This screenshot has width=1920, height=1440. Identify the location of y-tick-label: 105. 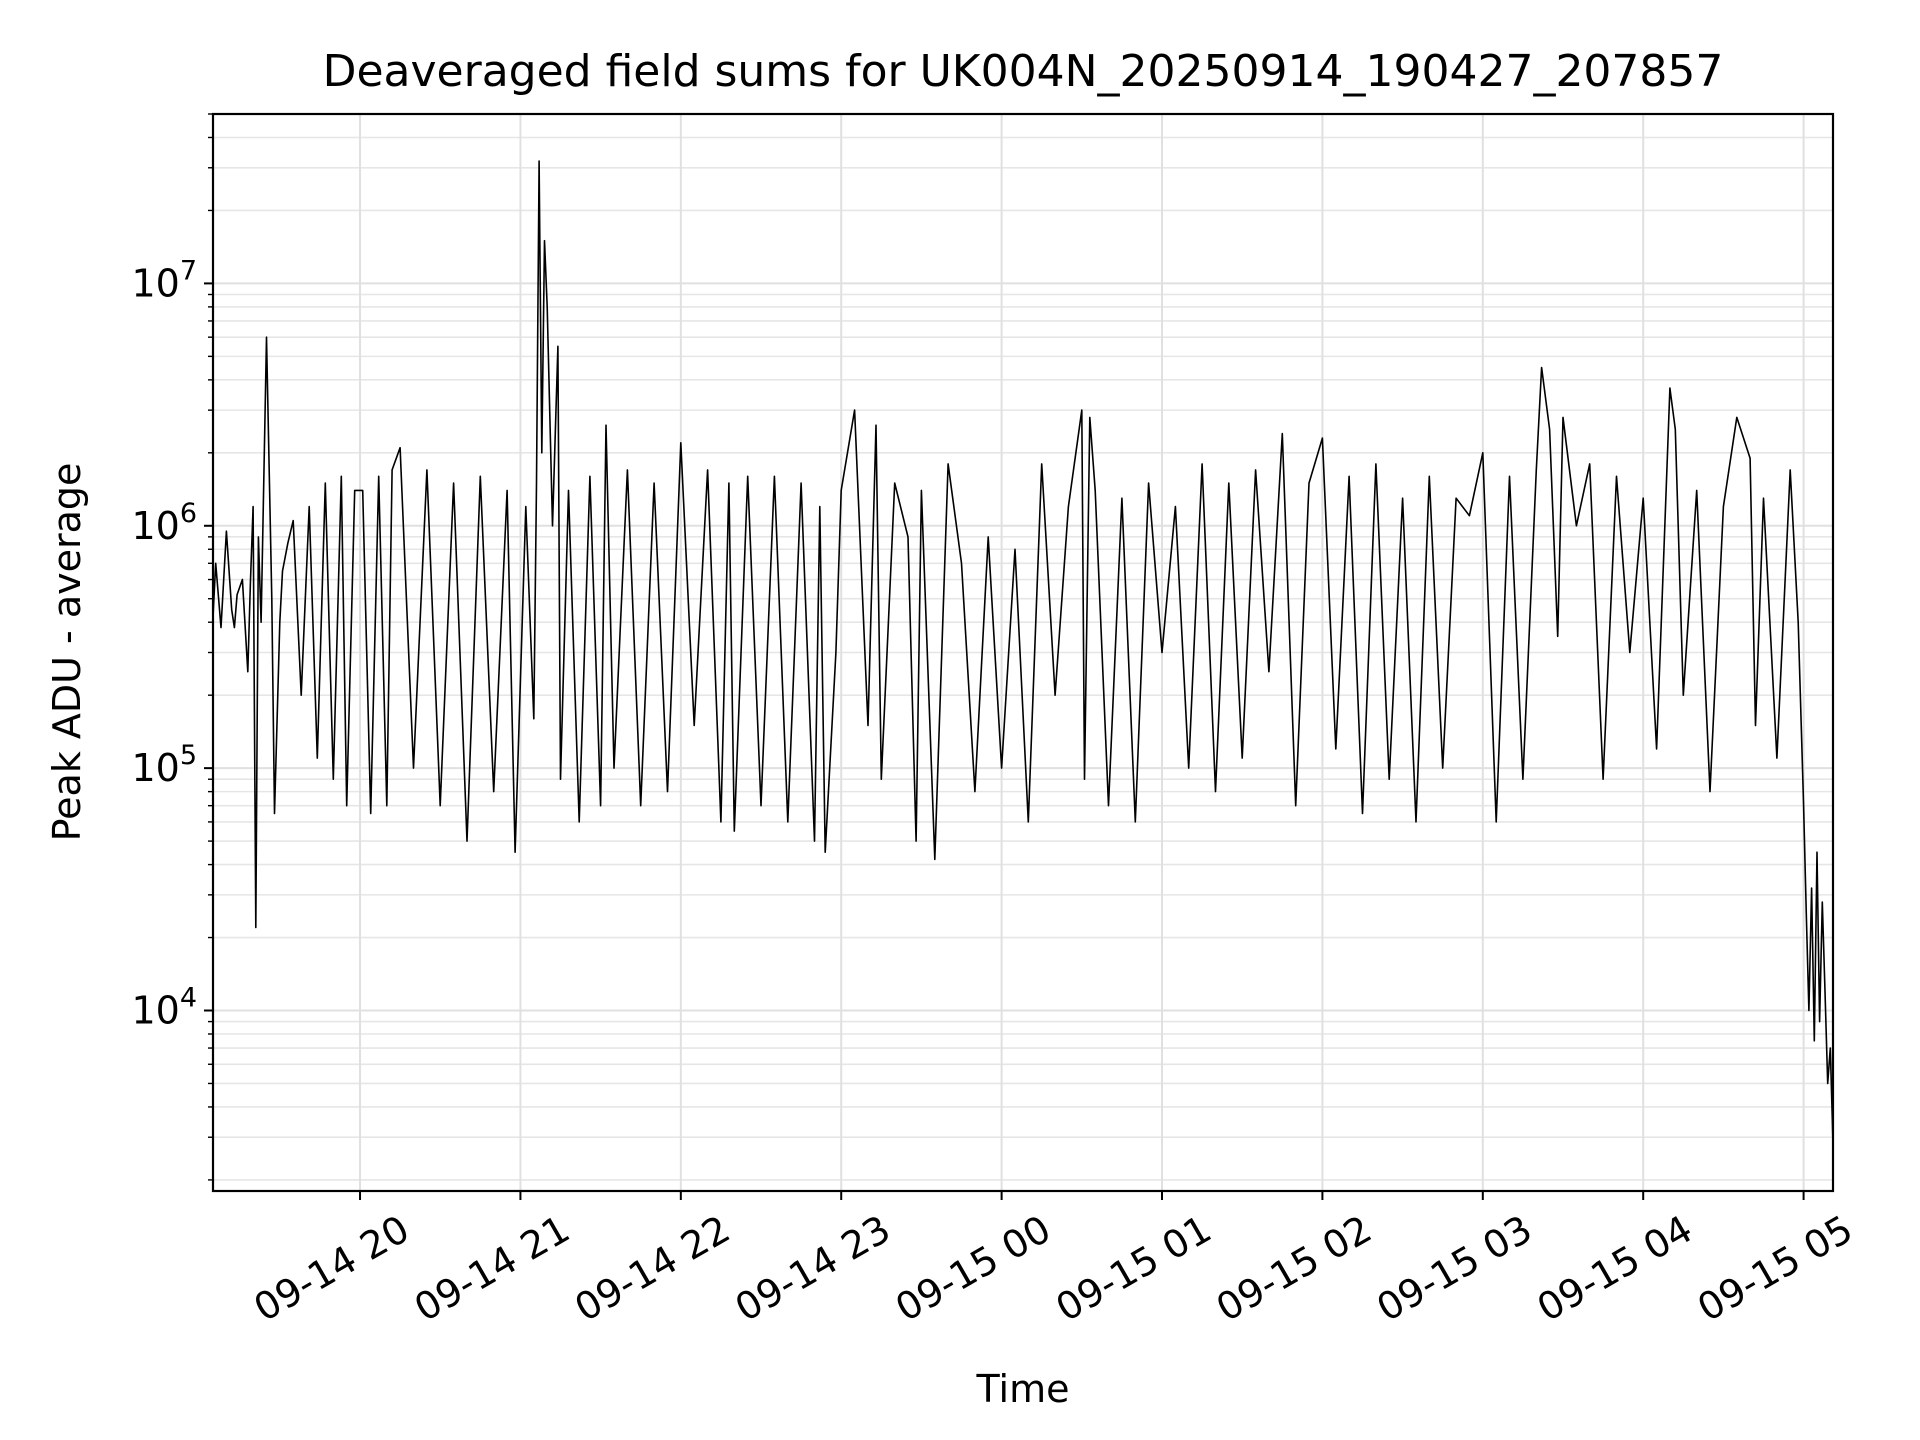
(164, 765).